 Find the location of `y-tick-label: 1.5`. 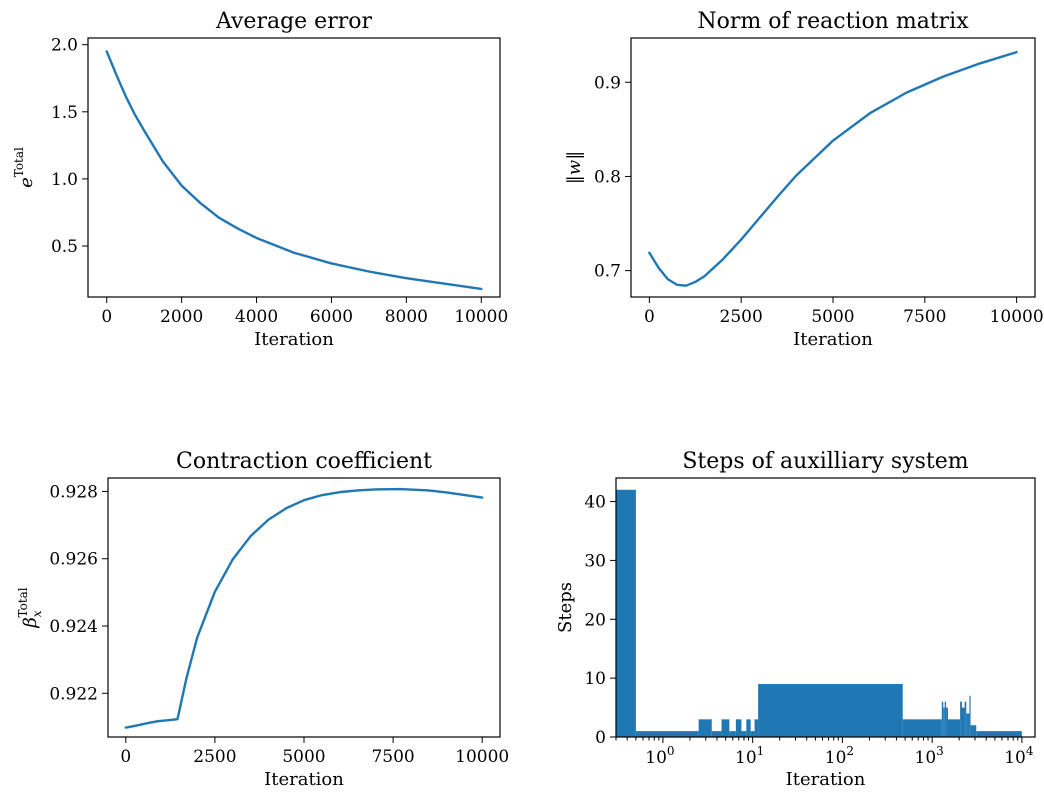

y-tick-label: 1.5 is located at coordinates (64, 113).